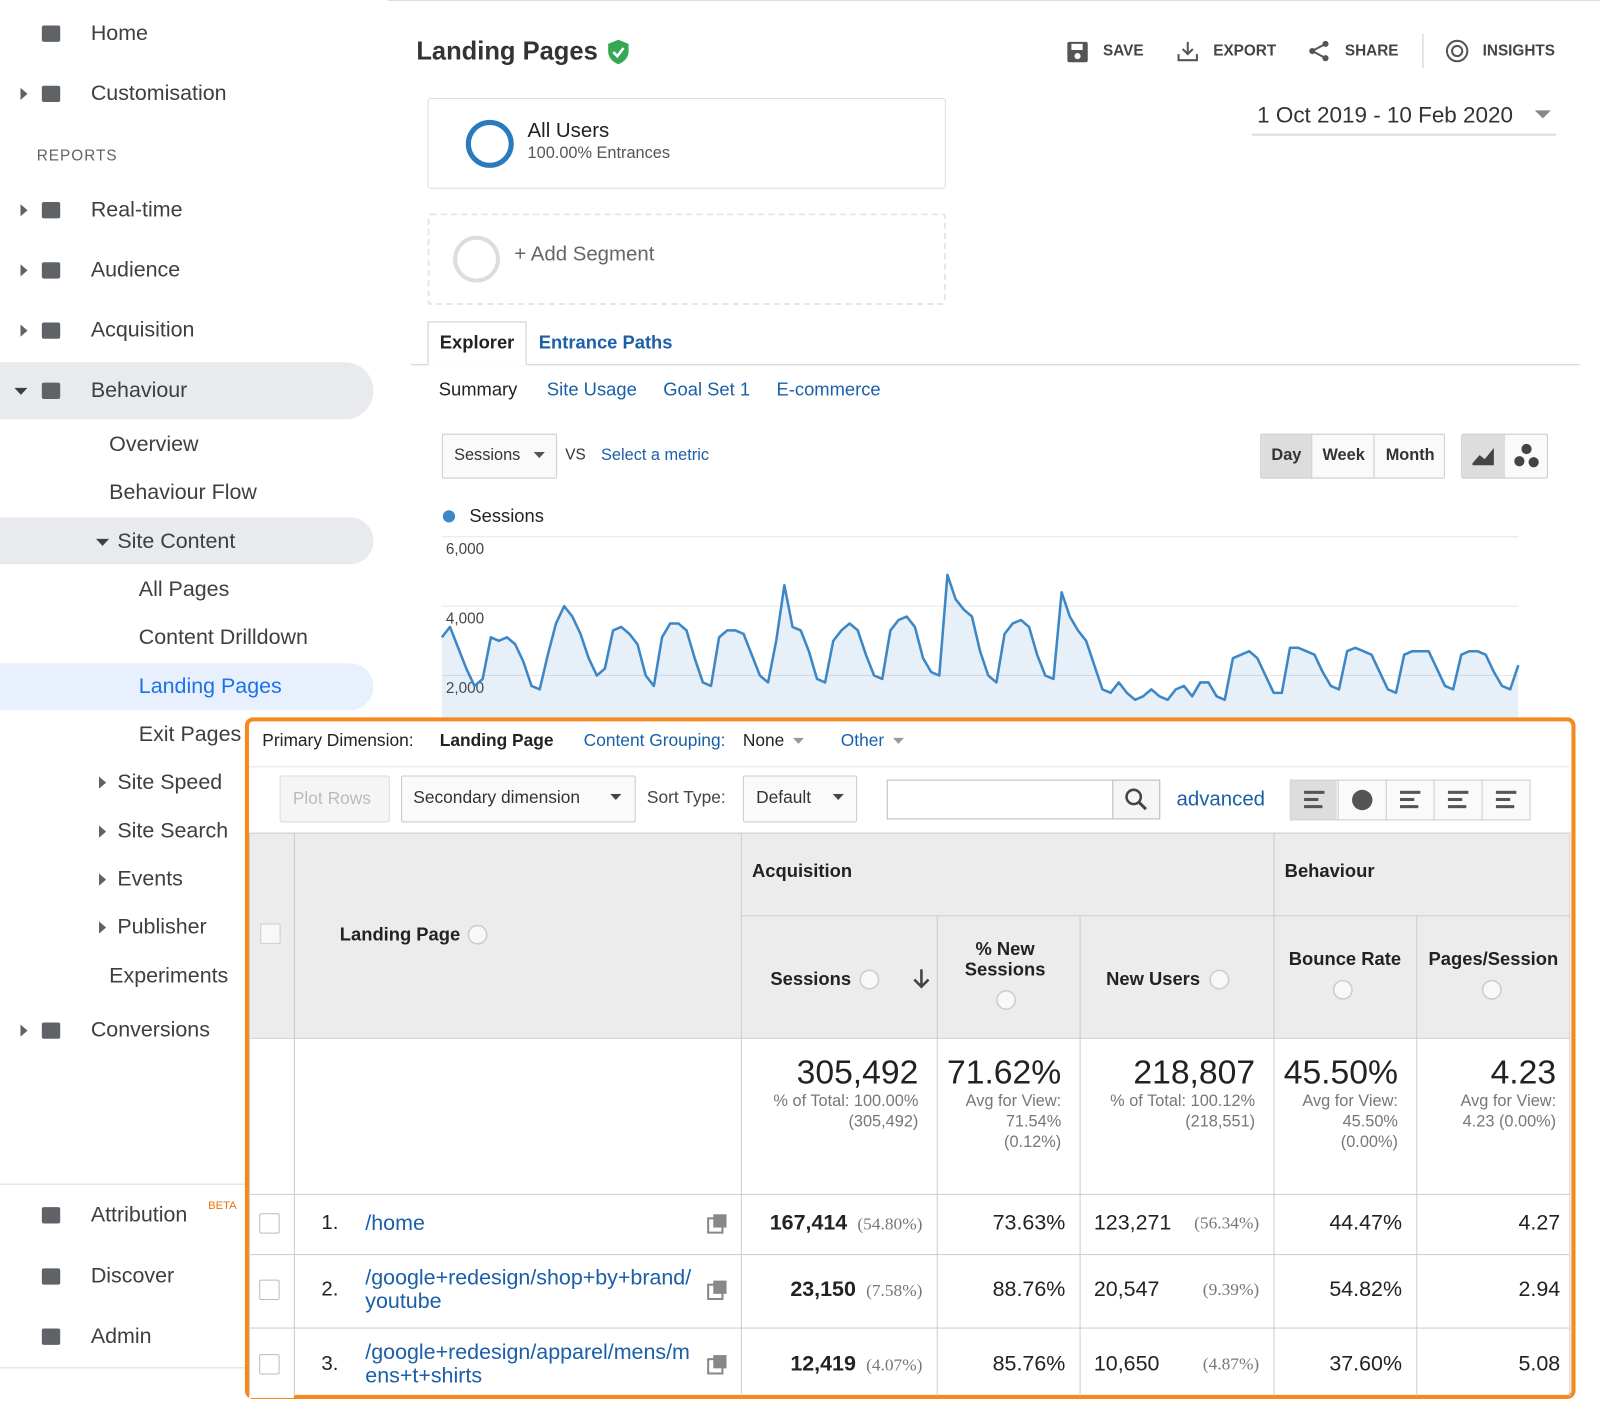  I want to click on sort-arrow-part, so click(921, 979).